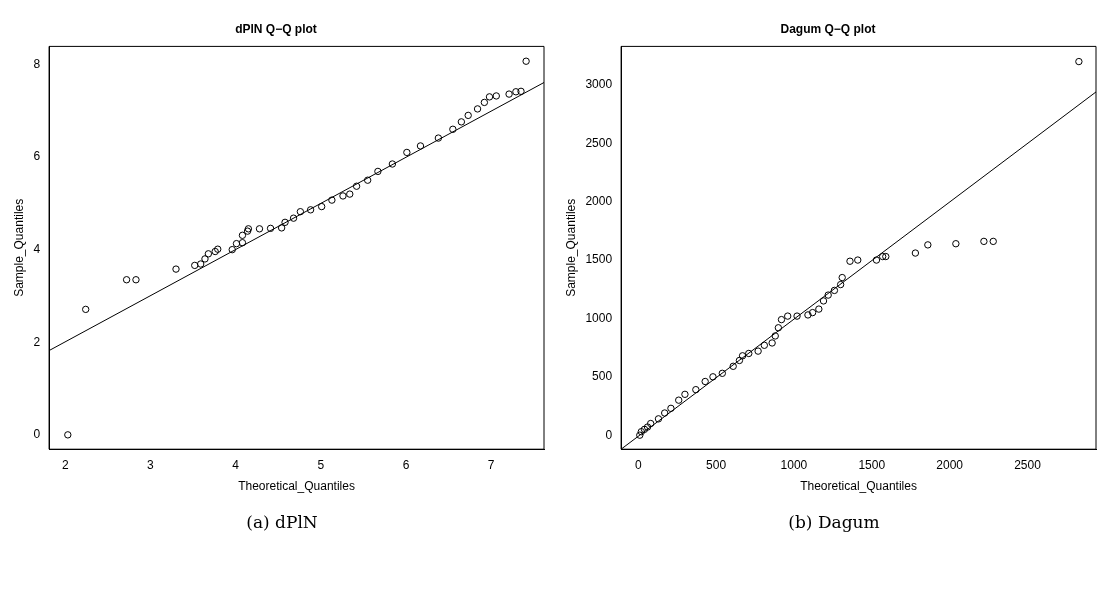 The height and width of the screenshot is (589, 1116). I want to click on x-tick-label: 0, so click(638, 464).